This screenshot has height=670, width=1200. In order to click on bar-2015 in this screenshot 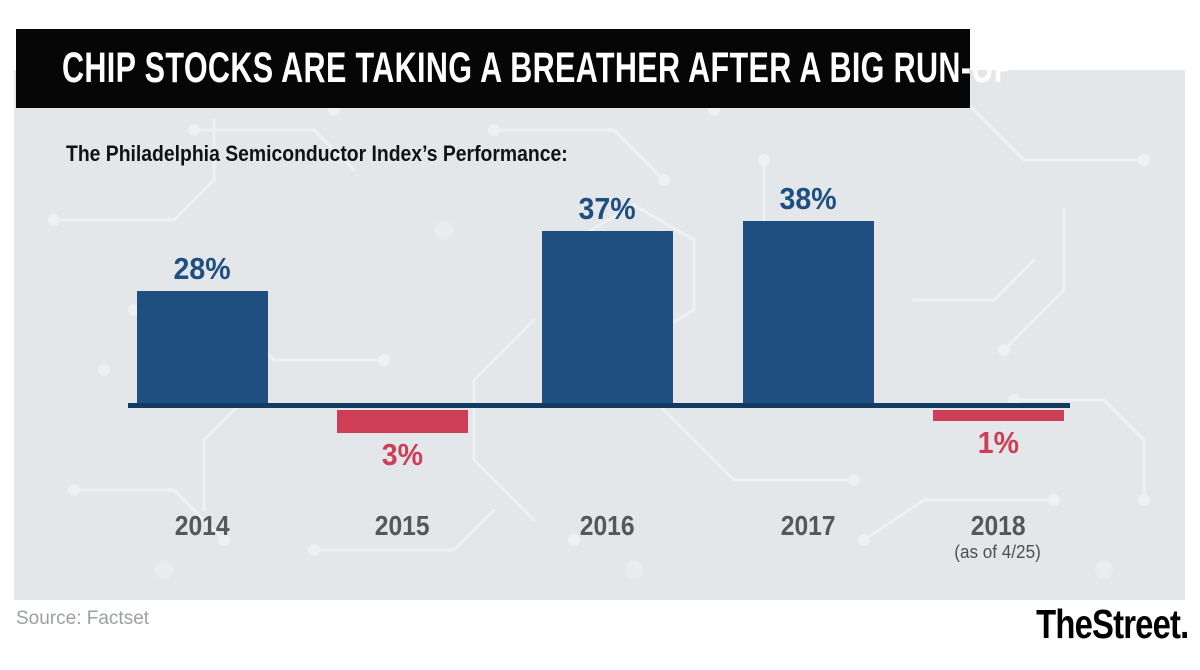, I will do `click(402, 421)`.